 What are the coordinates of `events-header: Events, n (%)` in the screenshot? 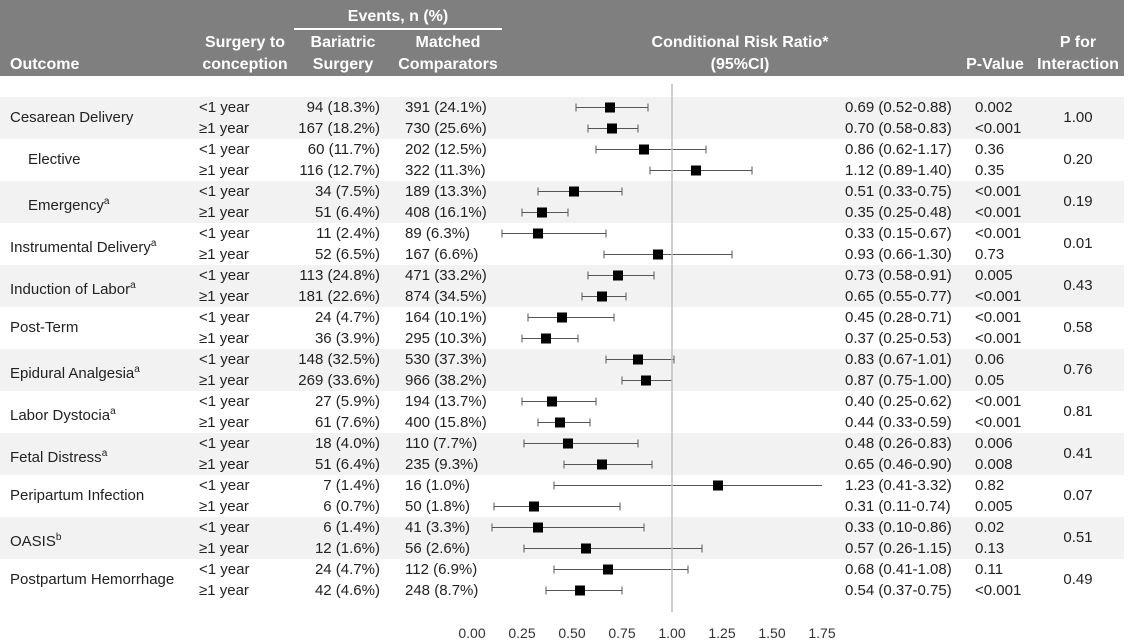 It's located at (398, 16).